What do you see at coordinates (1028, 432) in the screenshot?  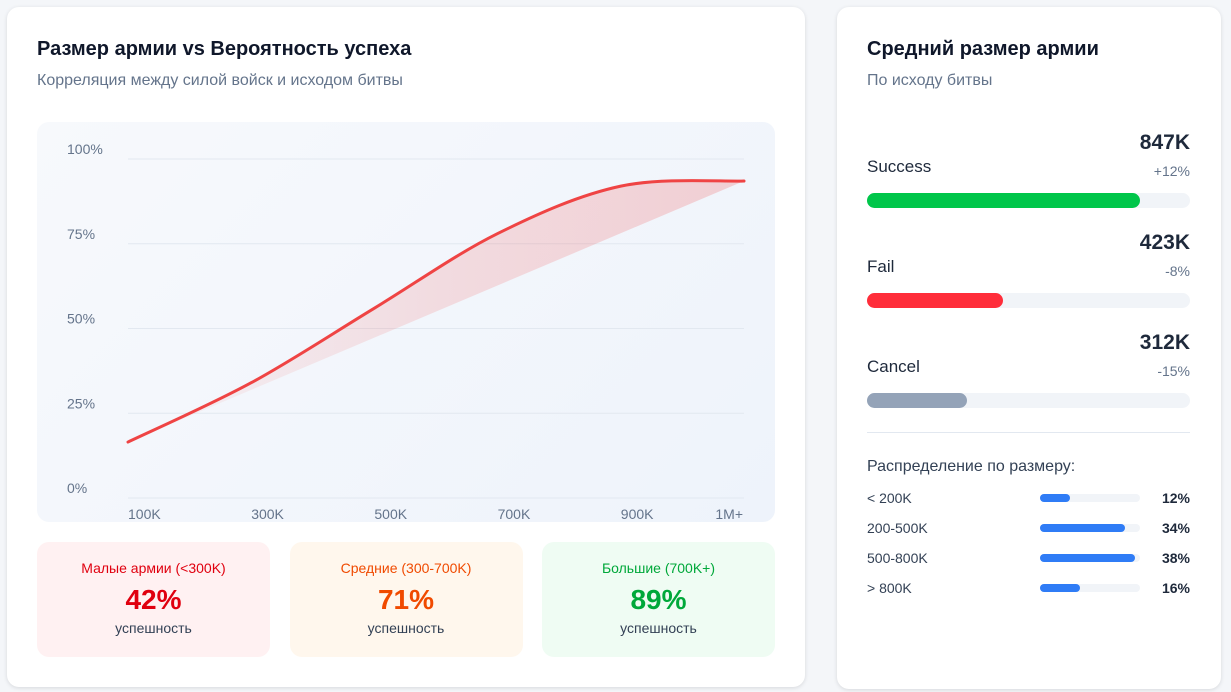 I see `divider` at bounding box center [1028, 432].